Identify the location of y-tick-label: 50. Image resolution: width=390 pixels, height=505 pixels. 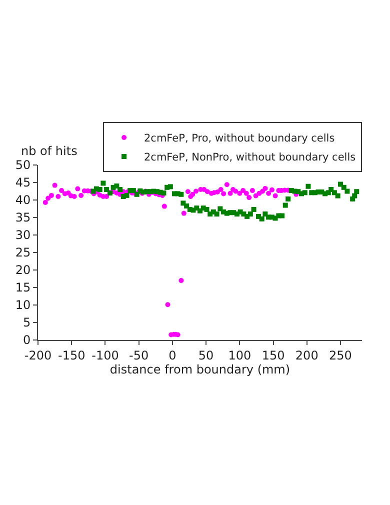
(23, 165).